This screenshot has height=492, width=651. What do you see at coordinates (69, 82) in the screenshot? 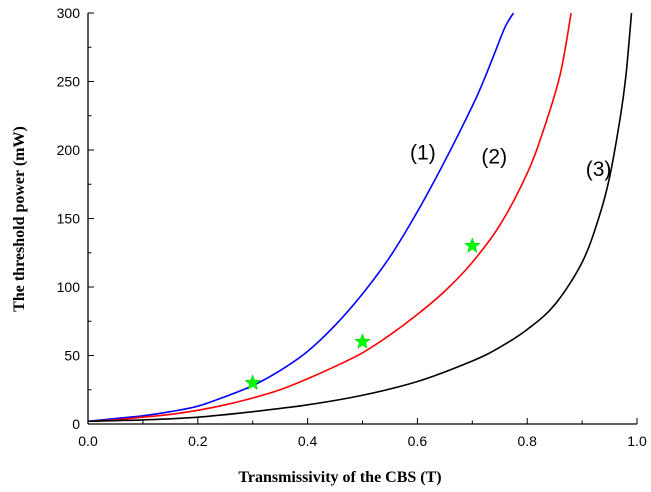
I see `y-tick-label: 250` at bounding box center [69, 82].